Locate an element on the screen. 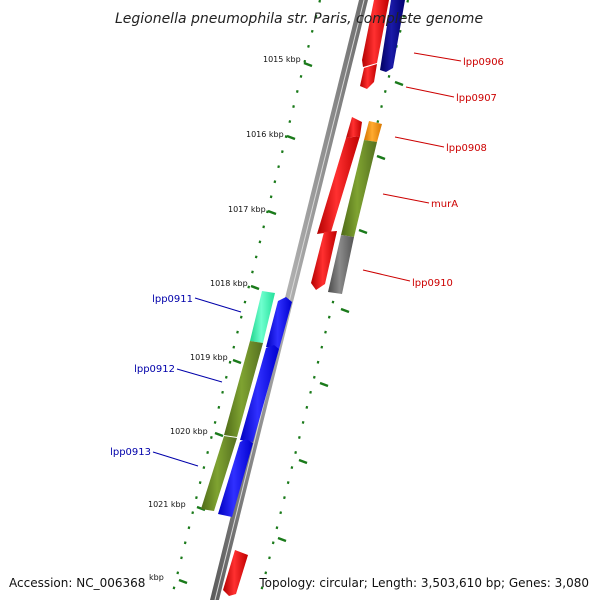  reverse-leader-lines is located at coordinates (197, 382).